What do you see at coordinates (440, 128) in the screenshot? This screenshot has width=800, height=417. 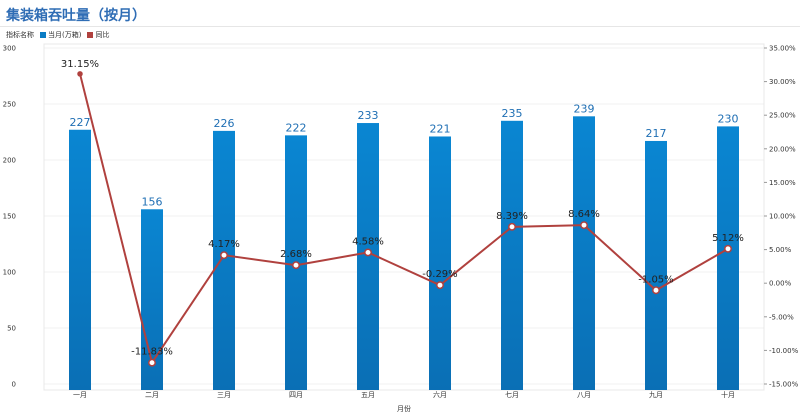 I see `bar-value-label: 221` at bounding box center [440, 128].